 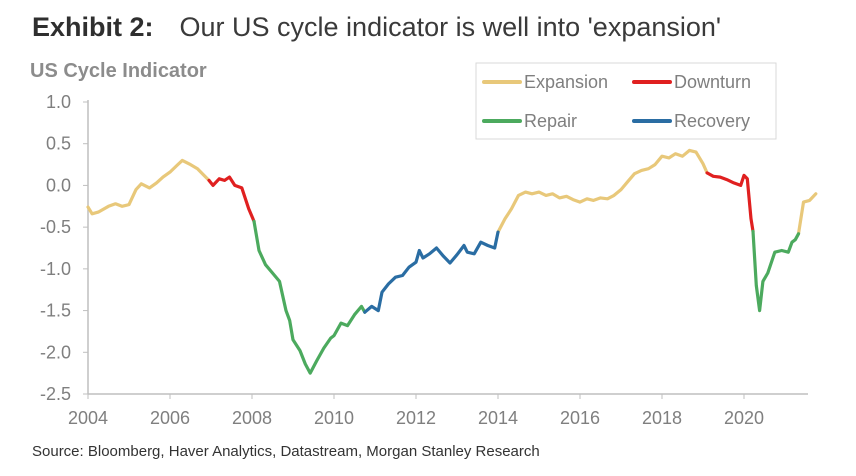 What do you see at coordinates (662, 418) in the screenshot?
I see `x-tick-label: 2018` at bounding box center [662, 418].